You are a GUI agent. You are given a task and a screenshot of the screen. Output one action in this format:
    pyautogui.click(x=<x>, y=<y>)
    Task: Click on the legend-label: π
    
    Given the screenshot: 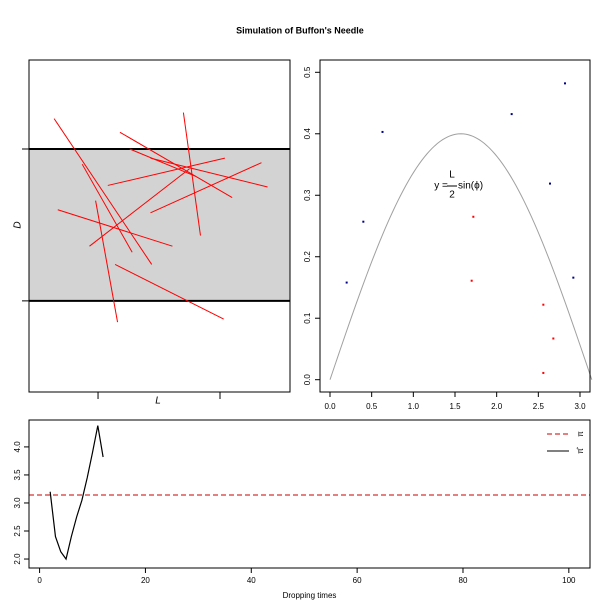 What is the action you would take?
    pyautogui.click(x=580, y=434)
    